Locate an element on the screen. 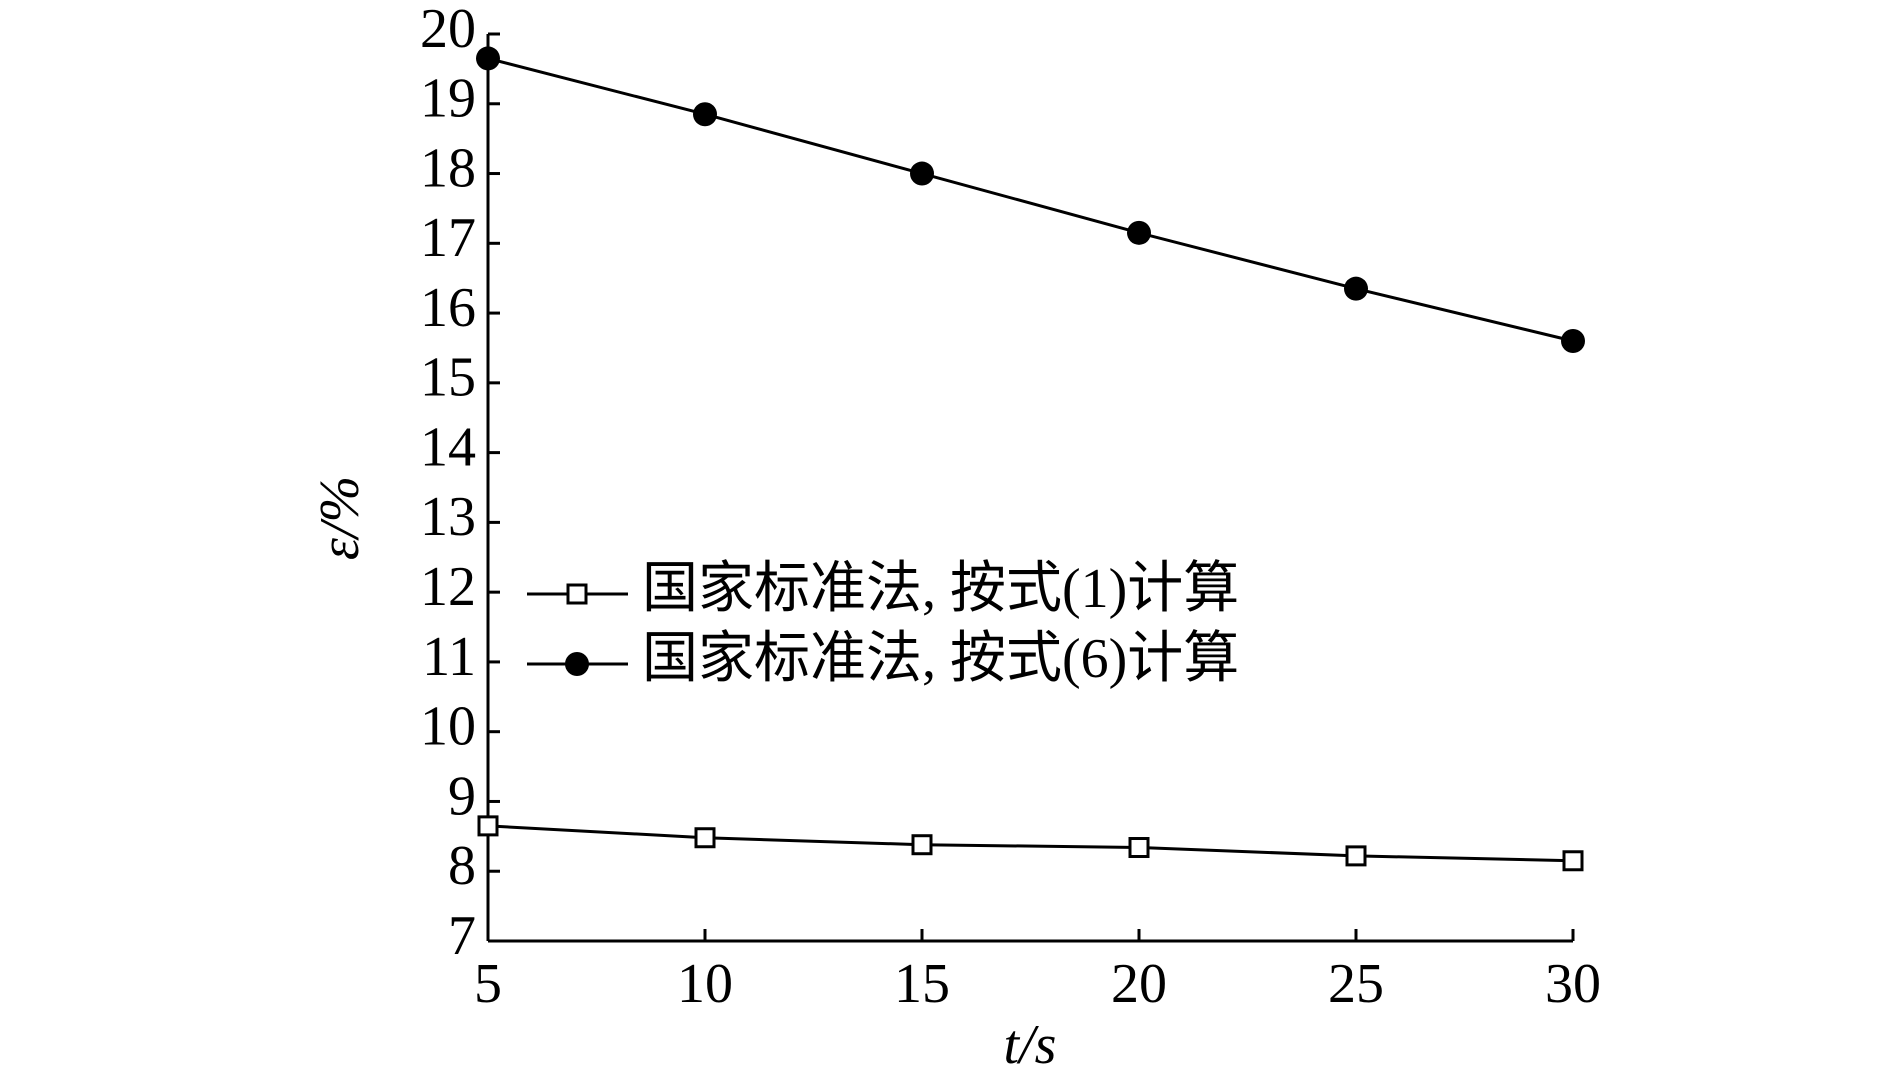  legend-label: 国家标准法, 按式(1)计算 is located at coordinates (940, 589).